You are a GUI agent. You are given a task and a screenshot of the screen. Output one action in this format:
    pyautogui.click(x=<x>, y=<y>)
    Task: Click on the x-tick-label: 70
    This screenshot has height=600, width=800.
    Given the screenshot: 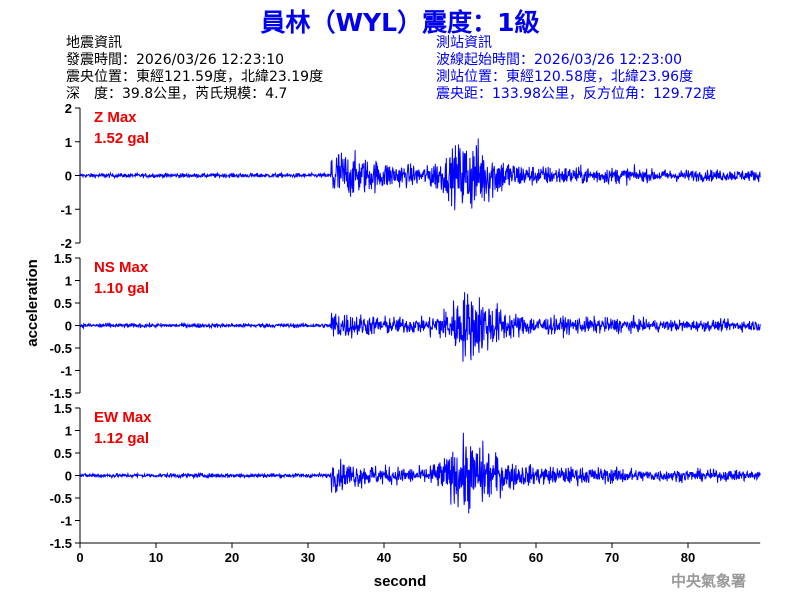 What is the action you would take?
    pyautogui.click(x=612, y=557)
    